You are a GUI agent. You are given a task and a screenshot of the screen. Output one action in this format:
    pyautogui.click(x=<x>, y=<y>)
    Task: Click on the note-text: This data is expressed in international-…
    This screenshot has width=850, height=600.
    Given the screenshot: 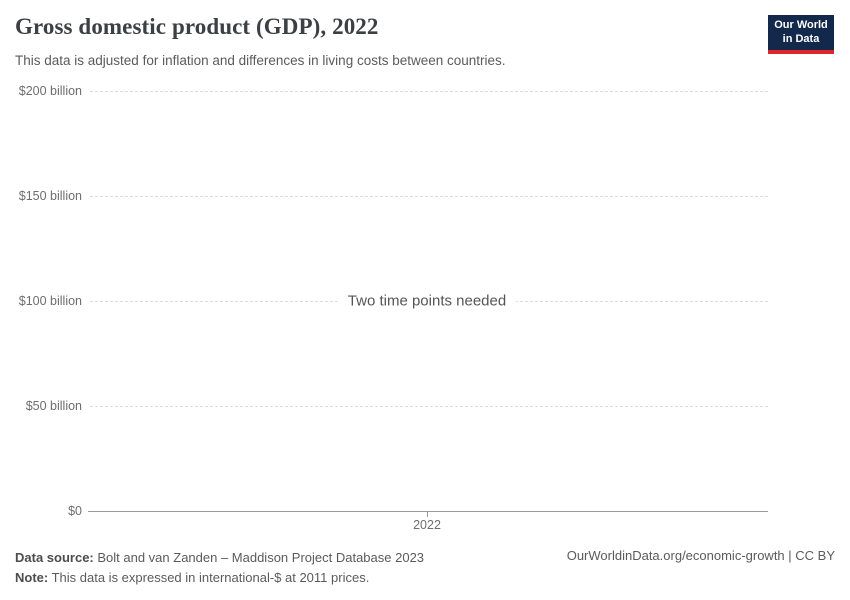 What is the action you would take?
    pyautogui.click(x=209, y=577)
    